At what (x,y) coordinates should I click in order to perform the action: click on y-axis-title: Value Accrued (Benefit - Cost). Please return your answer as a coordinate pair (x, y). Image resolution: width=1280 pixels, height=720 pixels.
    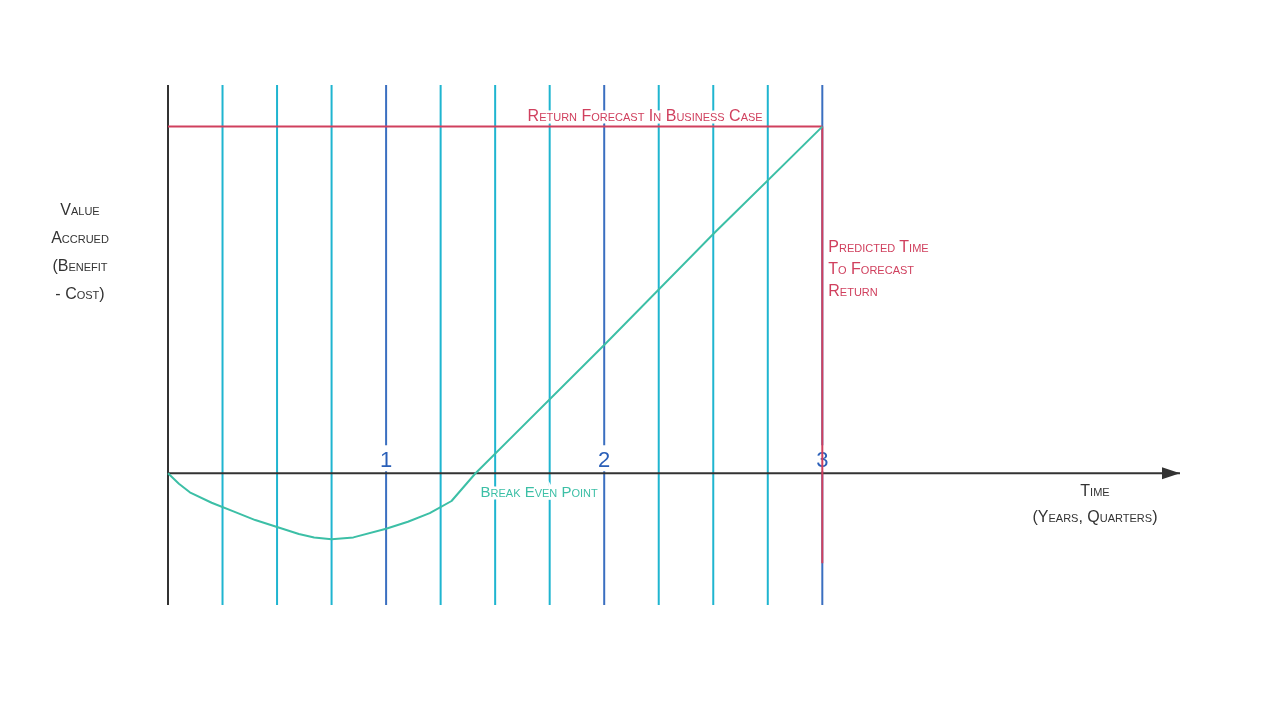
    Looking at the image, I should click on (80, 251).